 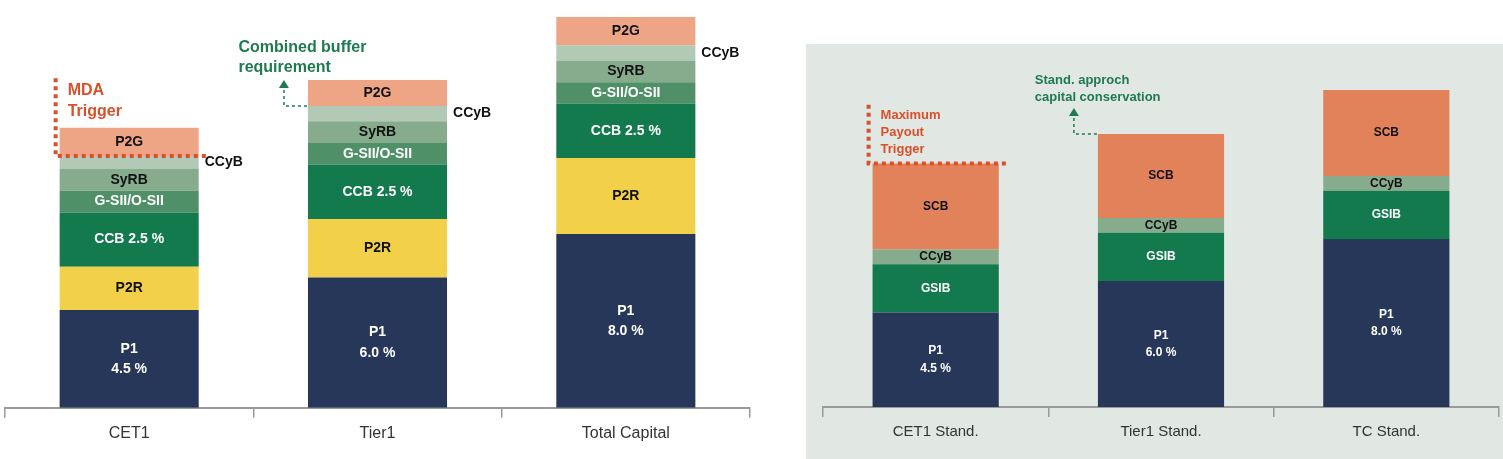 I want to click on series-label: GSIB, so click(x=935, y=287).